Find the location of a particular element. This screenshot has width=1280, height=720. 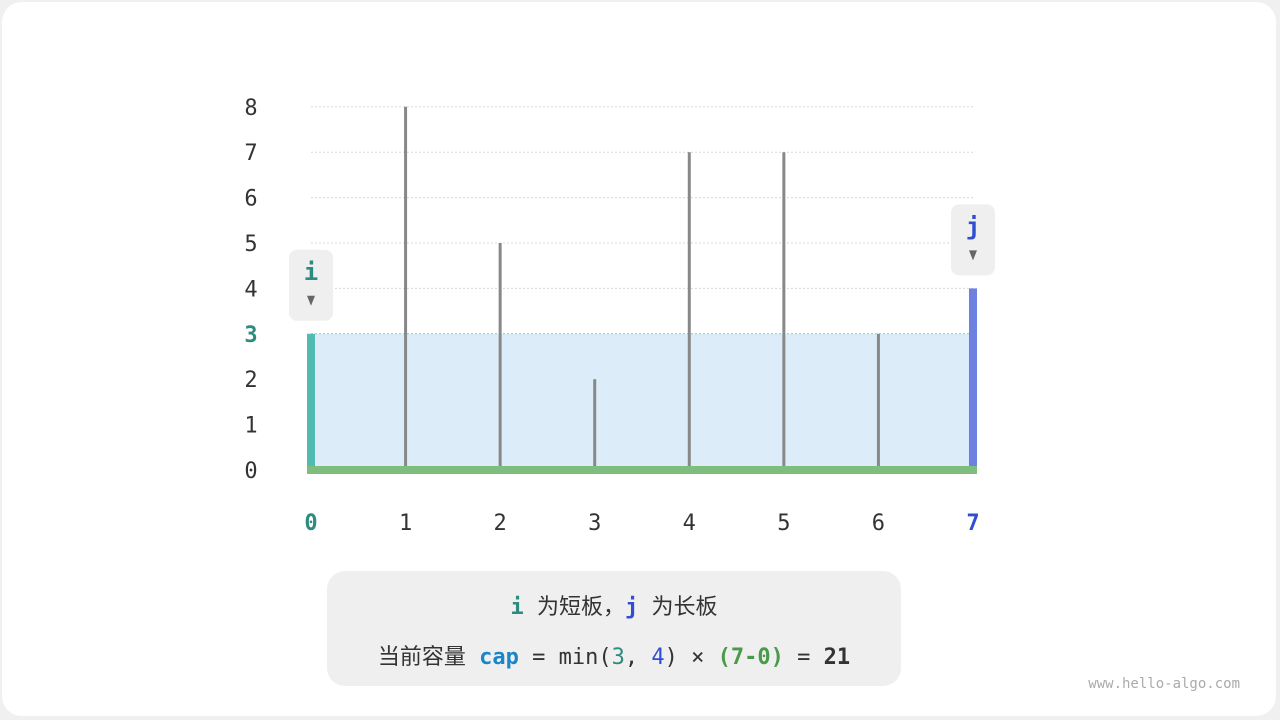

y-tick-label: 6 is located at coordinates (250, 199).